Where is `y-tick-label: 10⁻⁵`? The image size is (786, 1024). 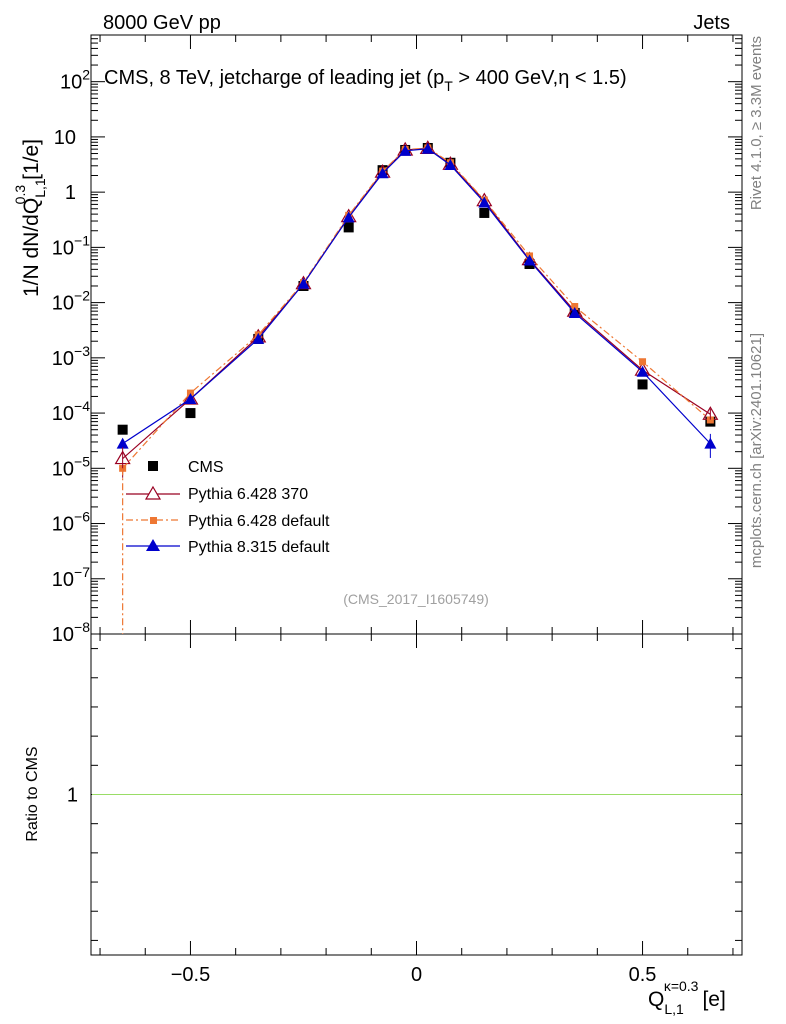
y-tick-label: 10⁻⁵ is located at coordinates (71, 466).